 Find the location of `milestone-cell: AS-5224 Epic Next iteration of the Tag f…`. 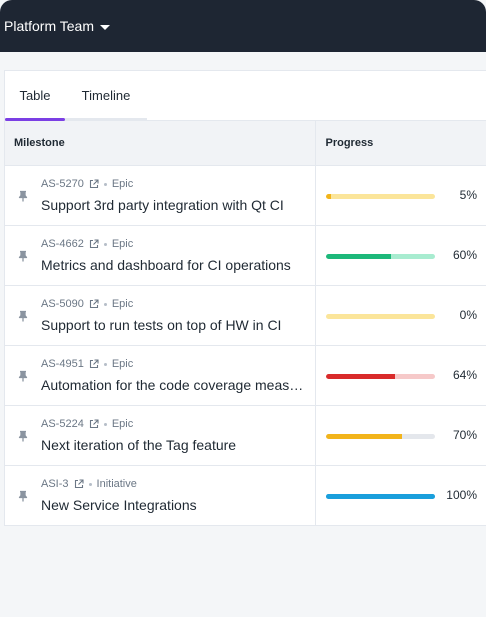

milestone-cell: AS-5224 Epic Next iteration of the Tag f… is located at coordinates (160, 435).